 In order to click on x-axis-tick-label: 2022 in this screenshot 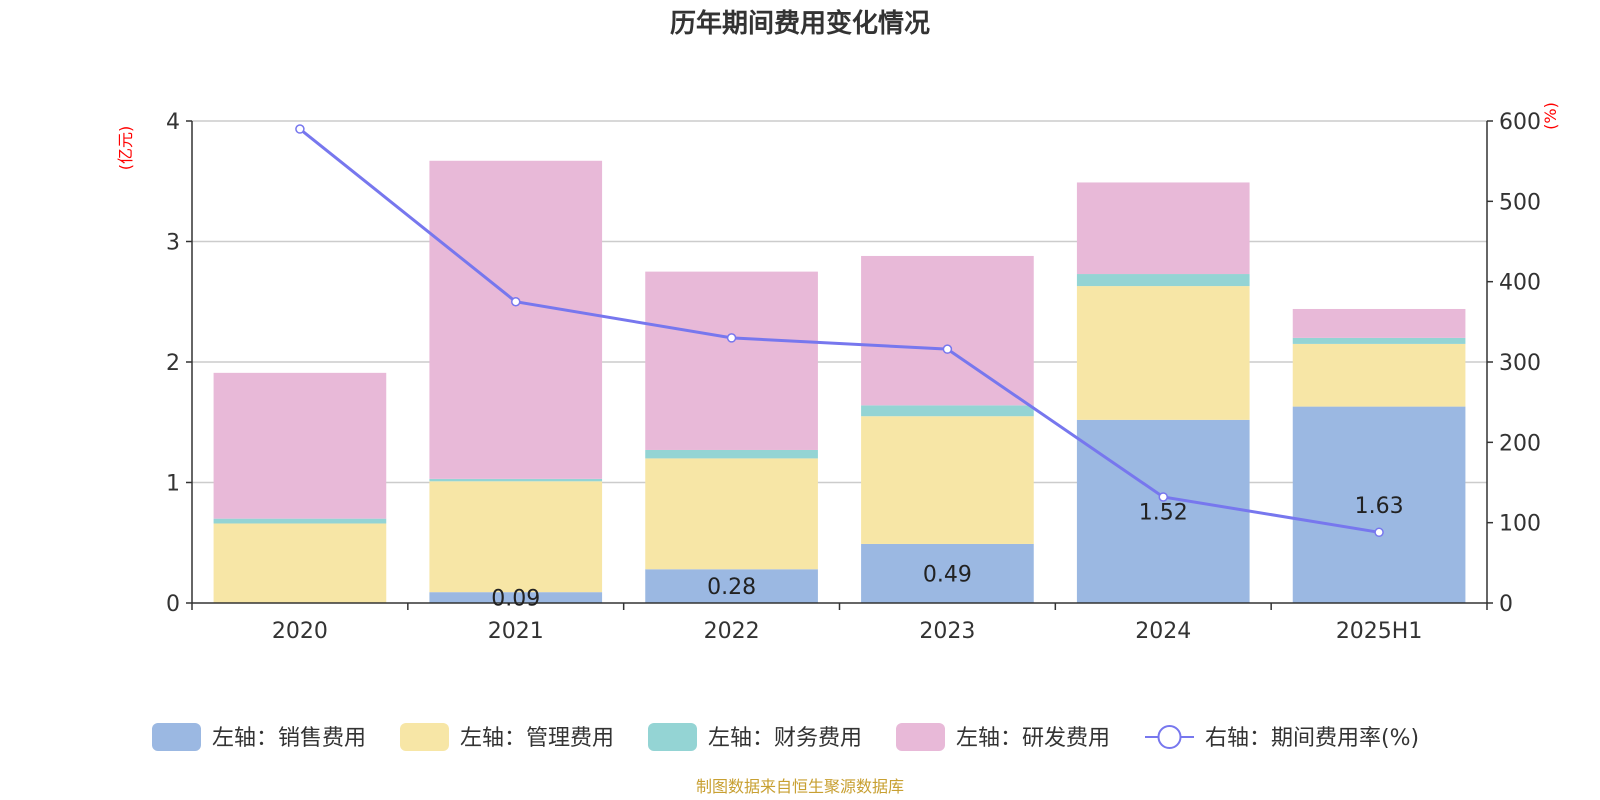, I will do `click(732, 631)`.